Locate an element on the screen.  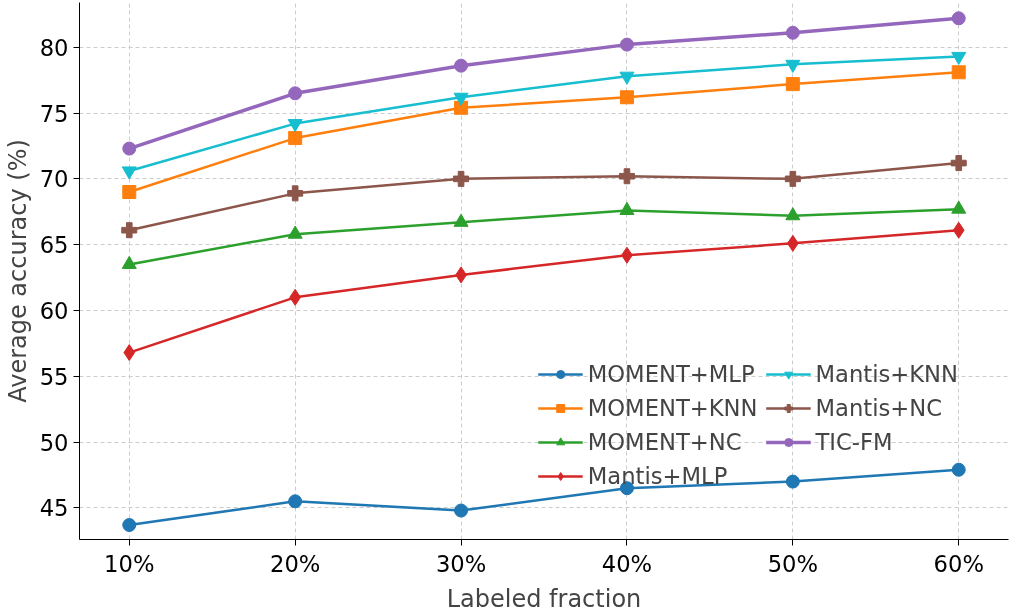
x-tick-label: 10% is located at coordinates (129, 563).